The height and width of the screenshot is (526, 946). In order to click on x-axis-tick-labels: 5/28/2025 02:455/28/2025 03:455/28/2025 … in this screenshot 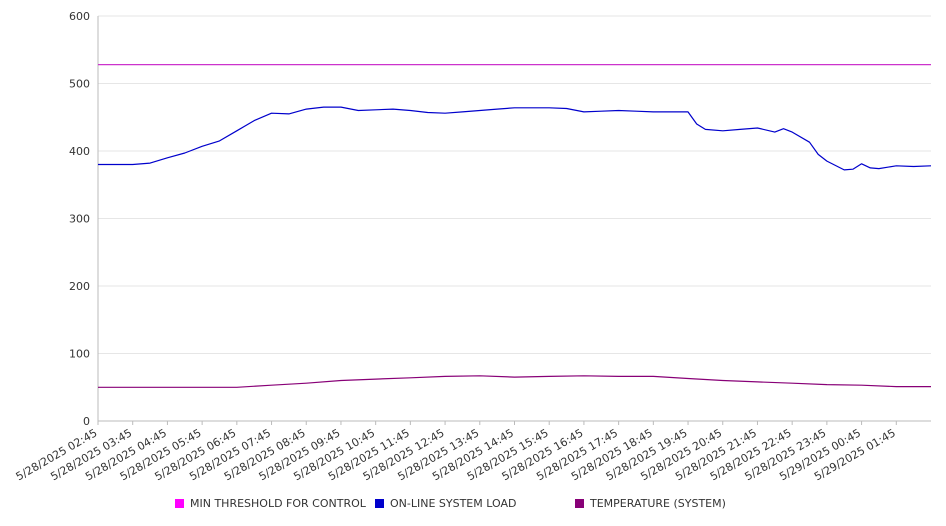, I will do `click(456, 454)`.